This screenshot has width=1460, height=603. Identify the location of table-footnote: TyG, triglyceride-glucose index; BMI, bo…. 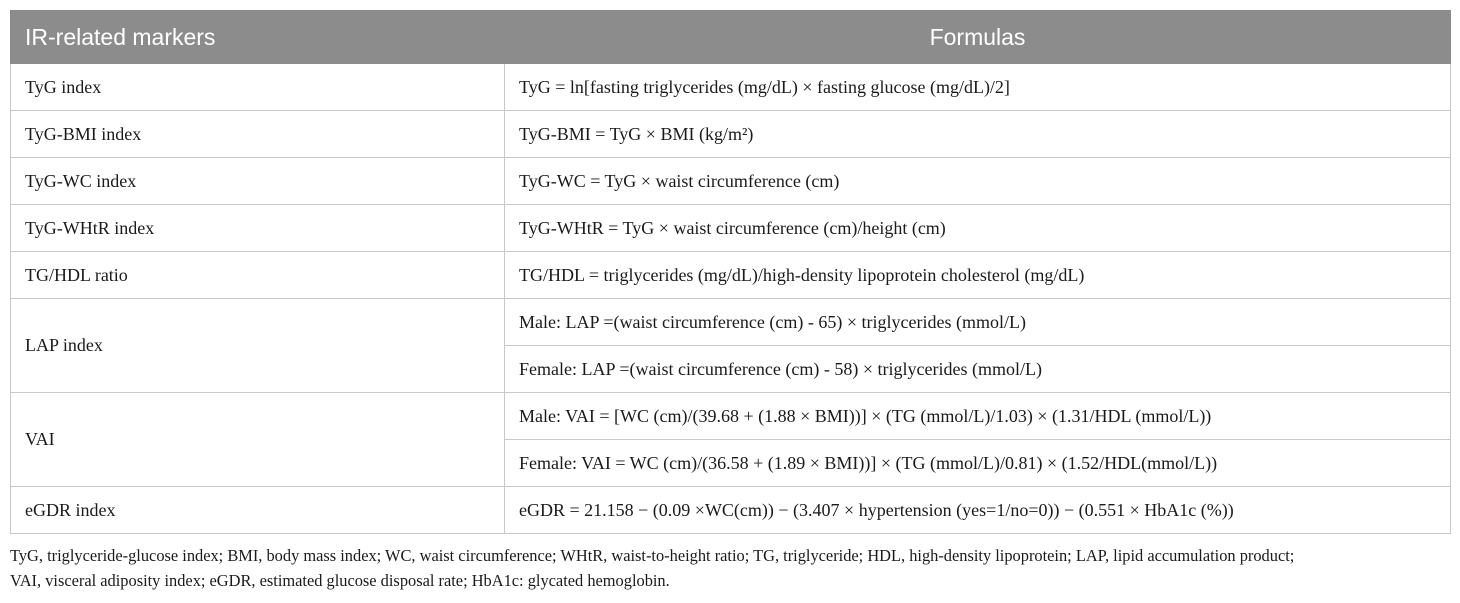
(730, 568).